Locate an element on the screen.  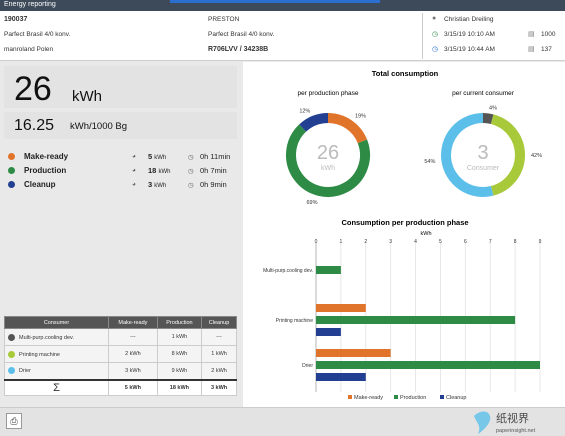
phase-label: Production is located at coordinates (45, 170).